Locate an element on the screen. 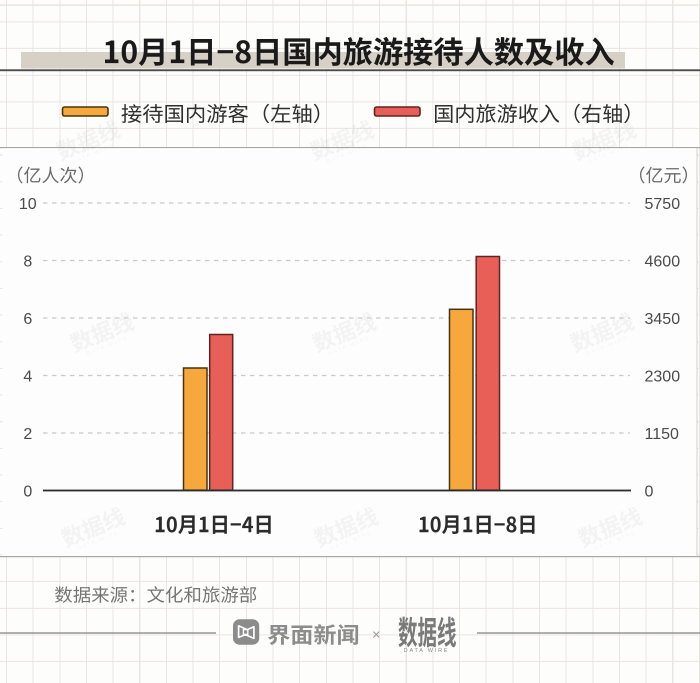 This screenshot has height=683, width=700. svg-text: 2300 is located at coordinates (663, 376).